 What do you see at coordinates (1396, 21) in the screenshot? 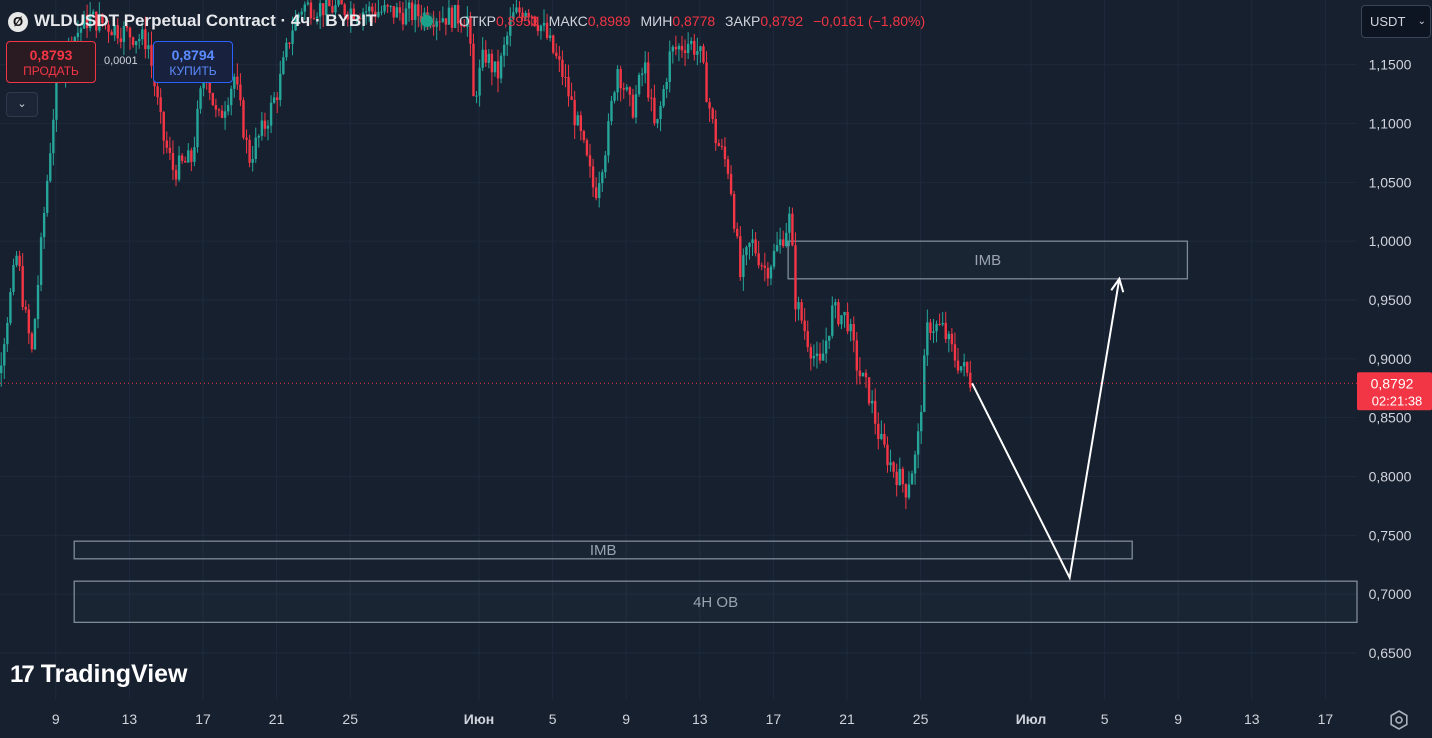
I see `currency-selector: USDT ⌄` at bounding box center [1396, 21].